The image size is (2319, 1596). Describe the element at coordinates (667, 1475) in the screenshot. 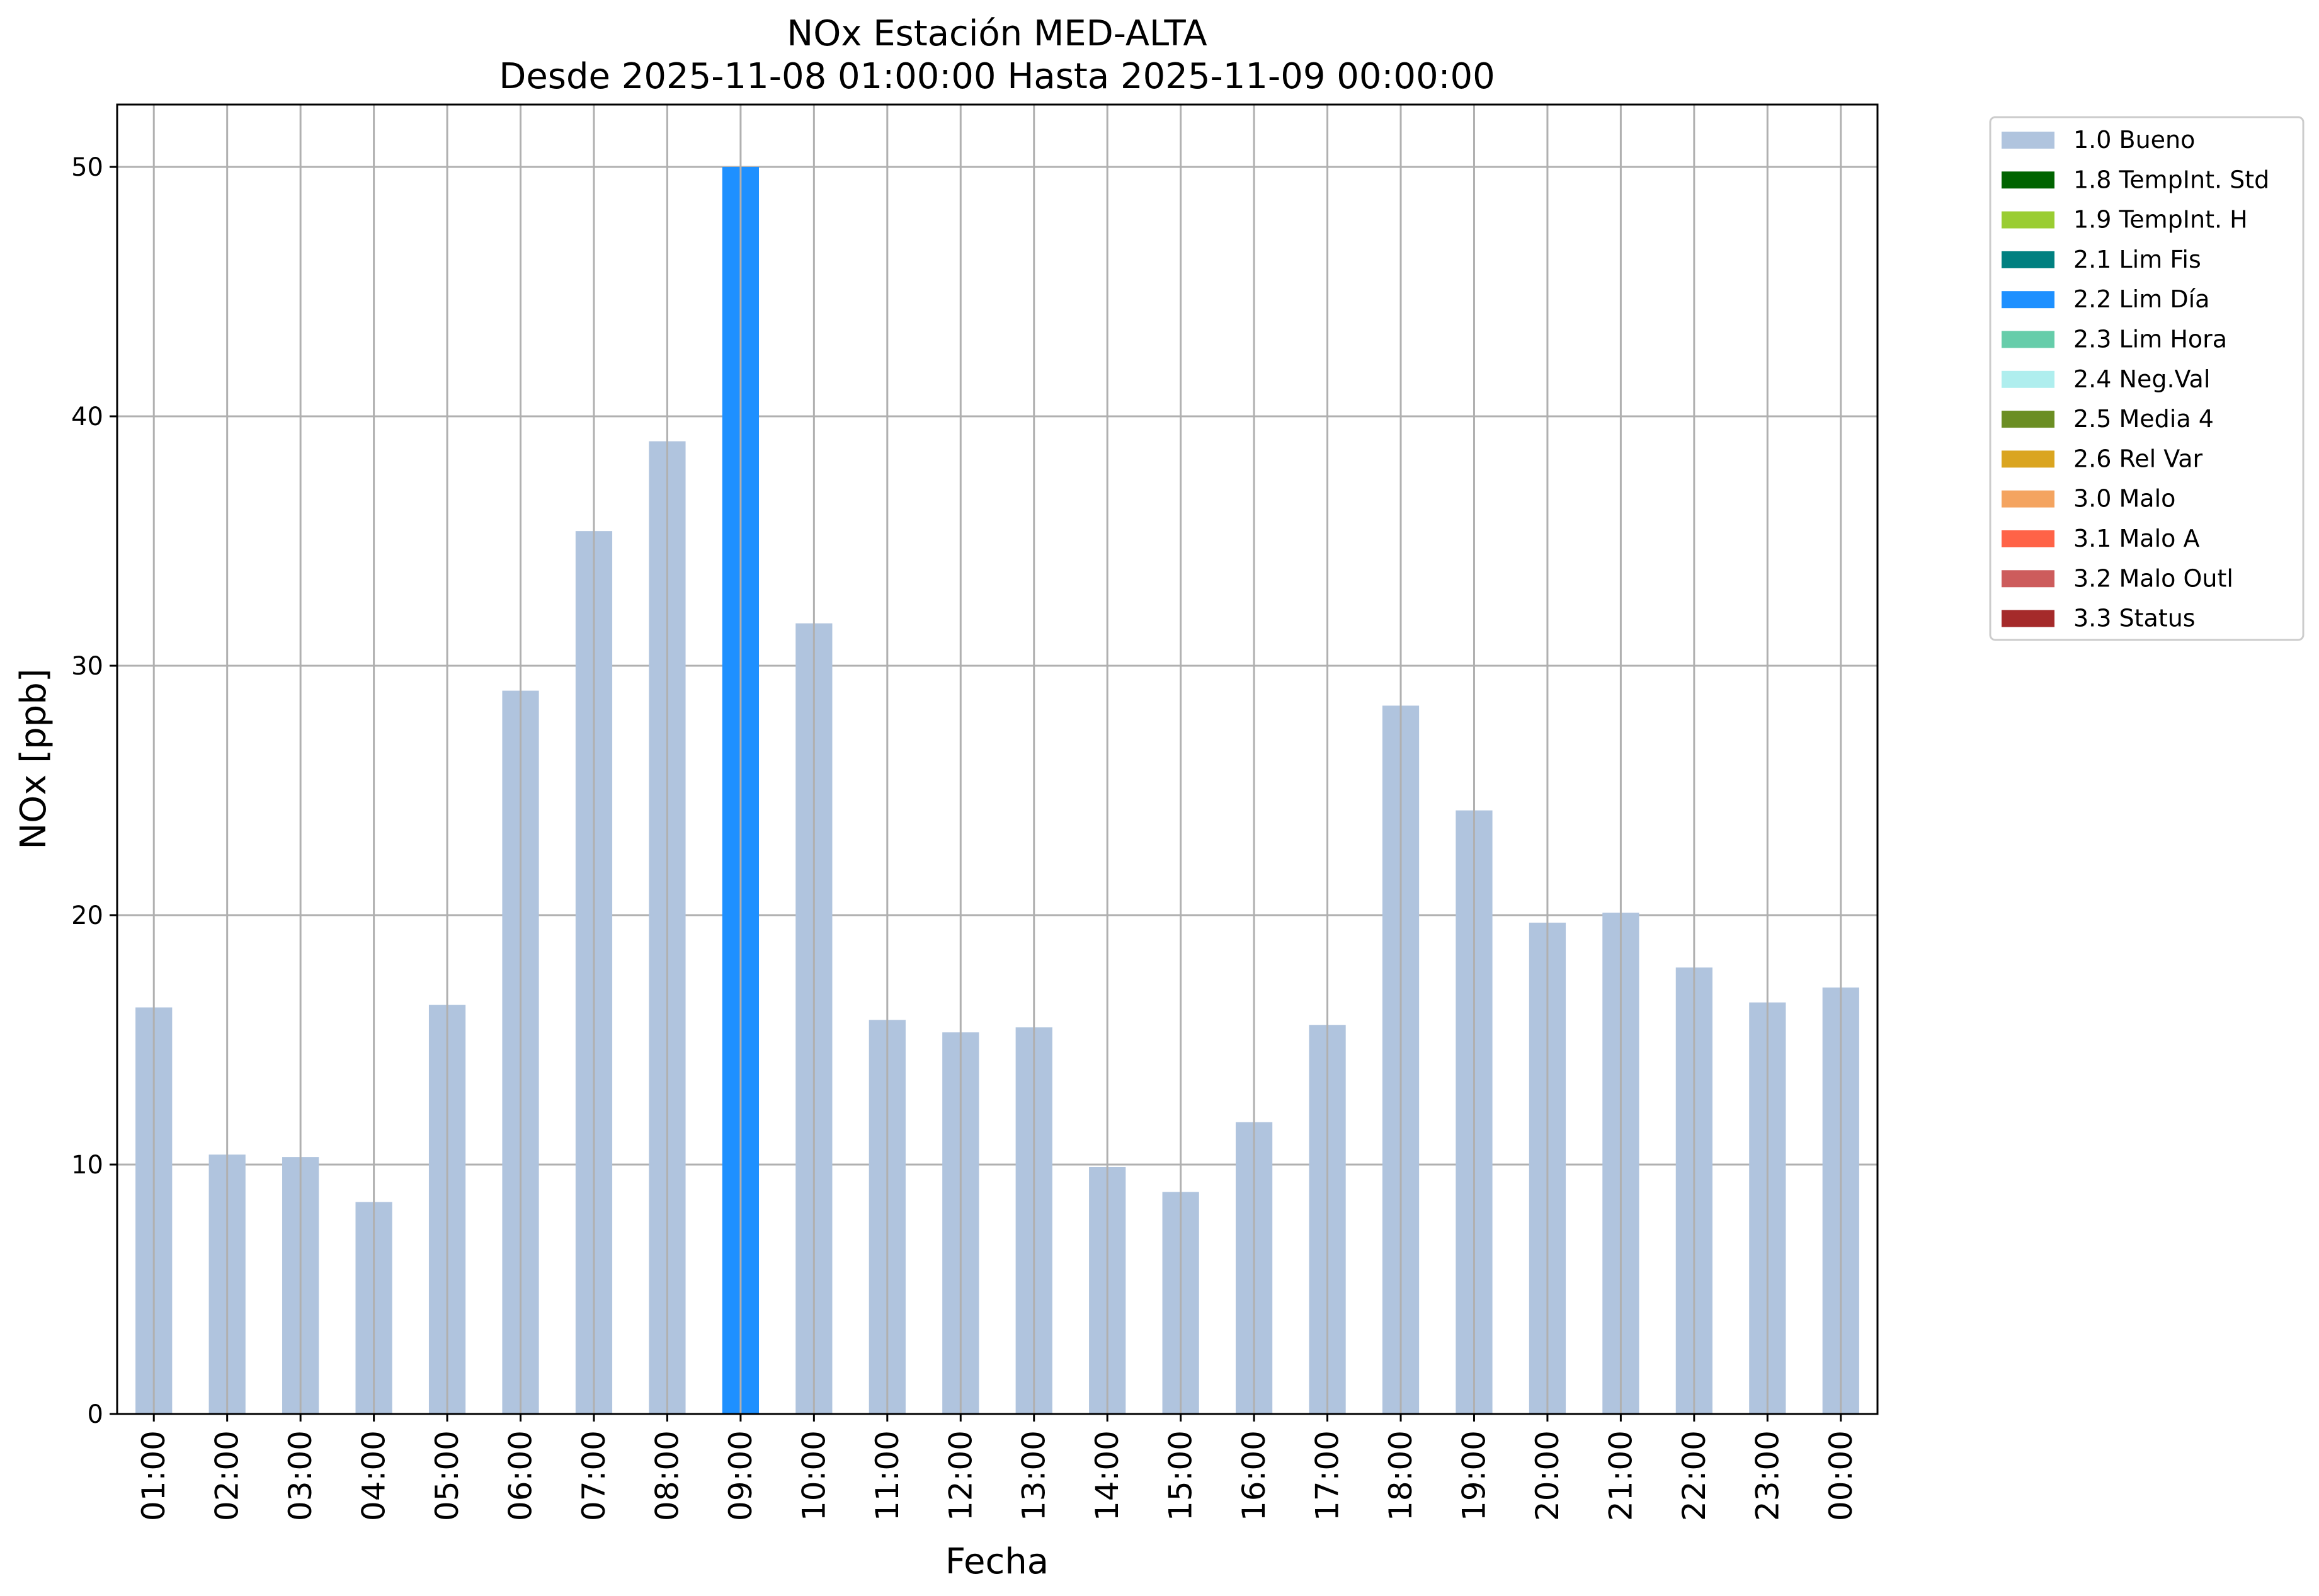

I see `x-tick-label: 08:00` at that location.